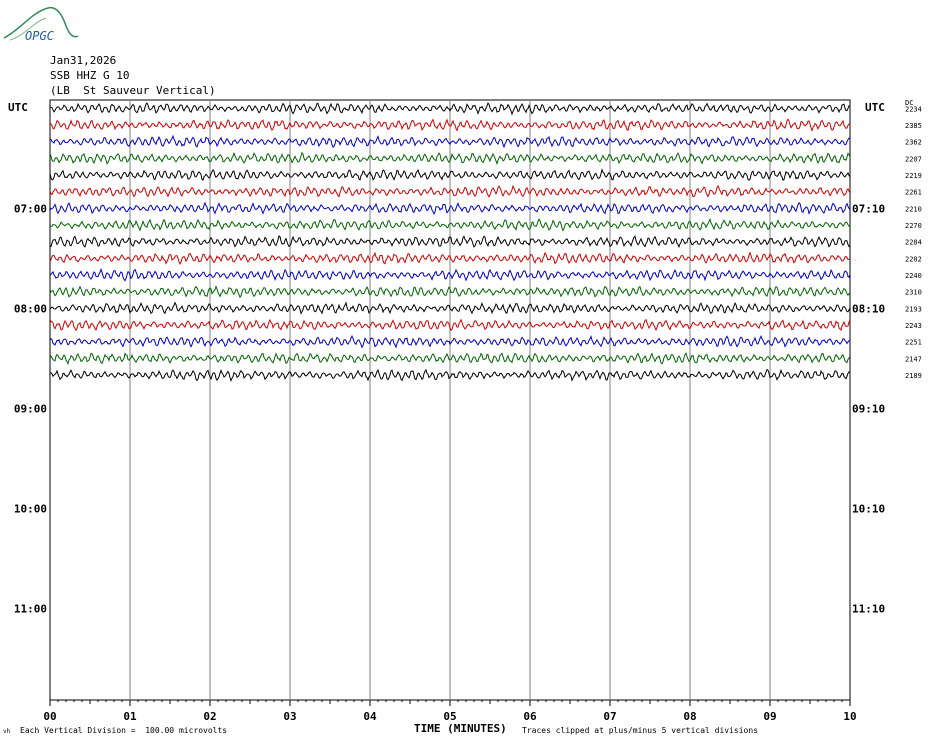 The width and height of the screenshot is (930, 744). I want to click on hour-label-right: 11:10, so click(868, 608).